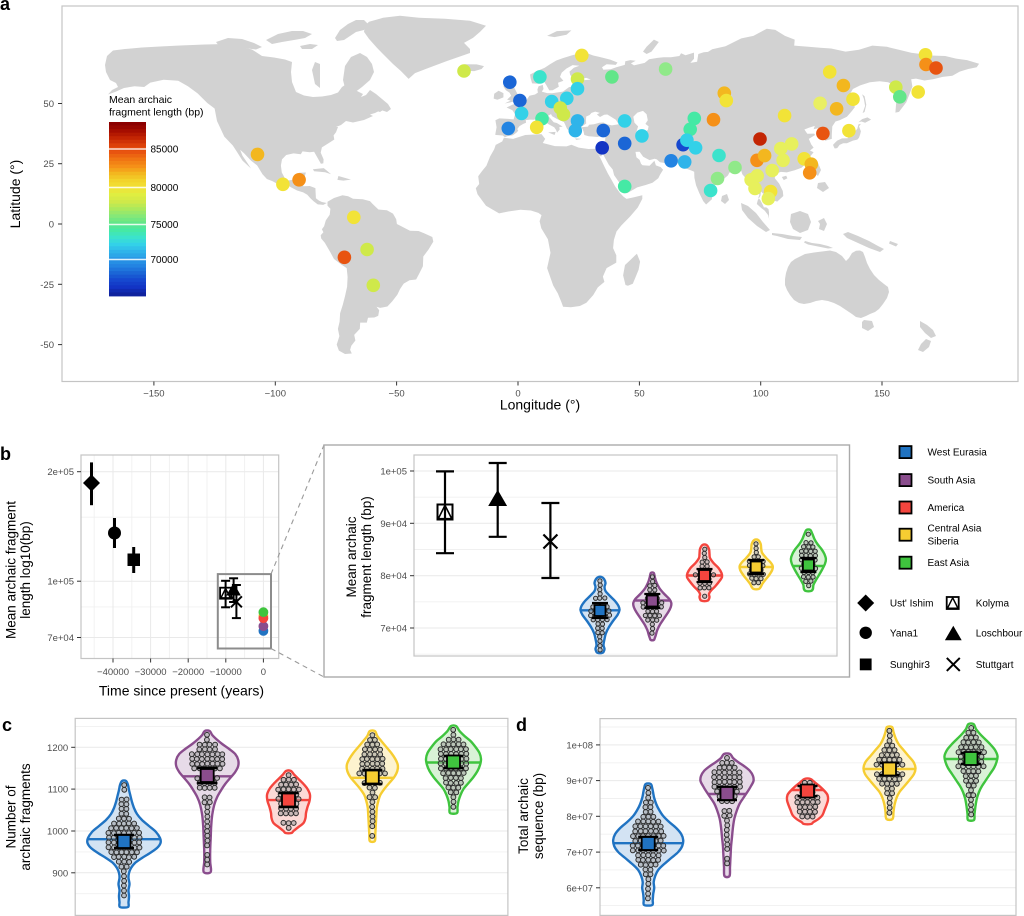 This screenshot has height=916, width=1024. What do you see at coordinates (579, 853) in the screenshot?
I see `svg-text: 7e+07` at bounding box center [579, 853].